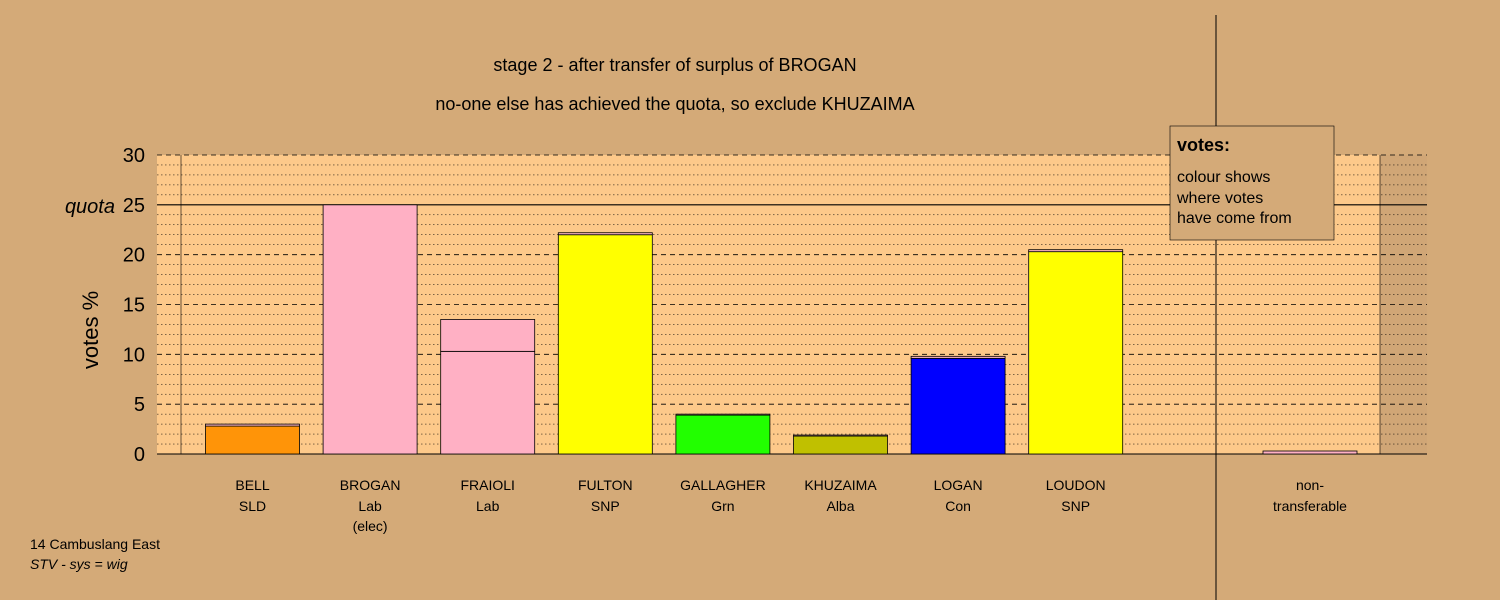 This screenshot has width=1500, height=600. What do you see at coordinates (958, 485) in the screenshot?
I see `x-label-name: LOGAN` at bounding box center [958, 485].